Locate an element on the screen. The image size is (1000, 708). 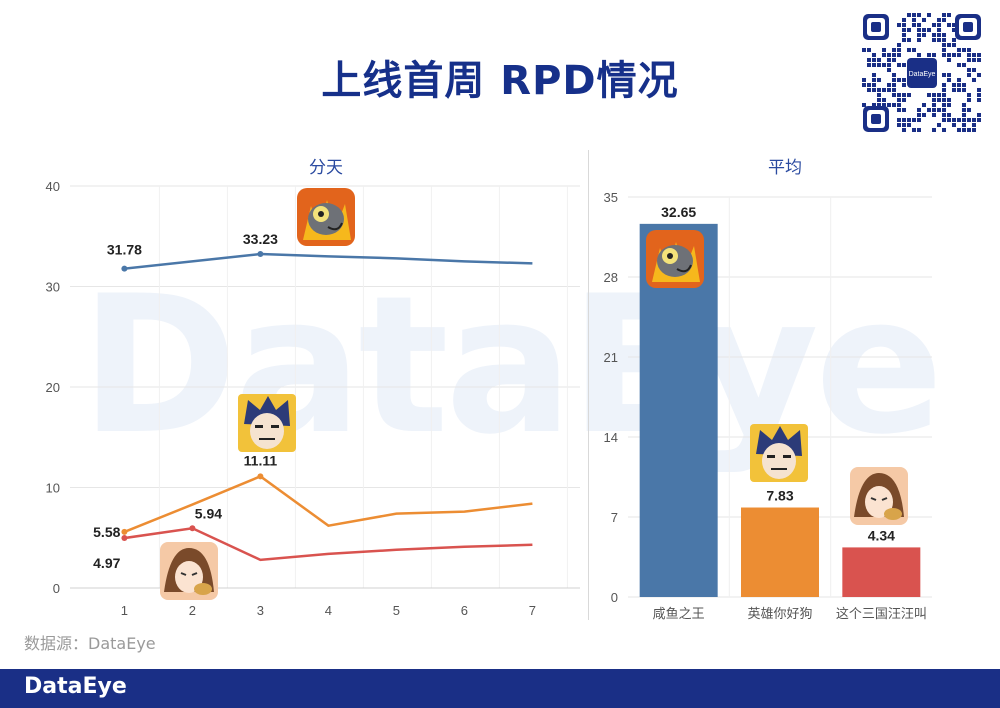
panel-divider is located at coordinates (588, 385).